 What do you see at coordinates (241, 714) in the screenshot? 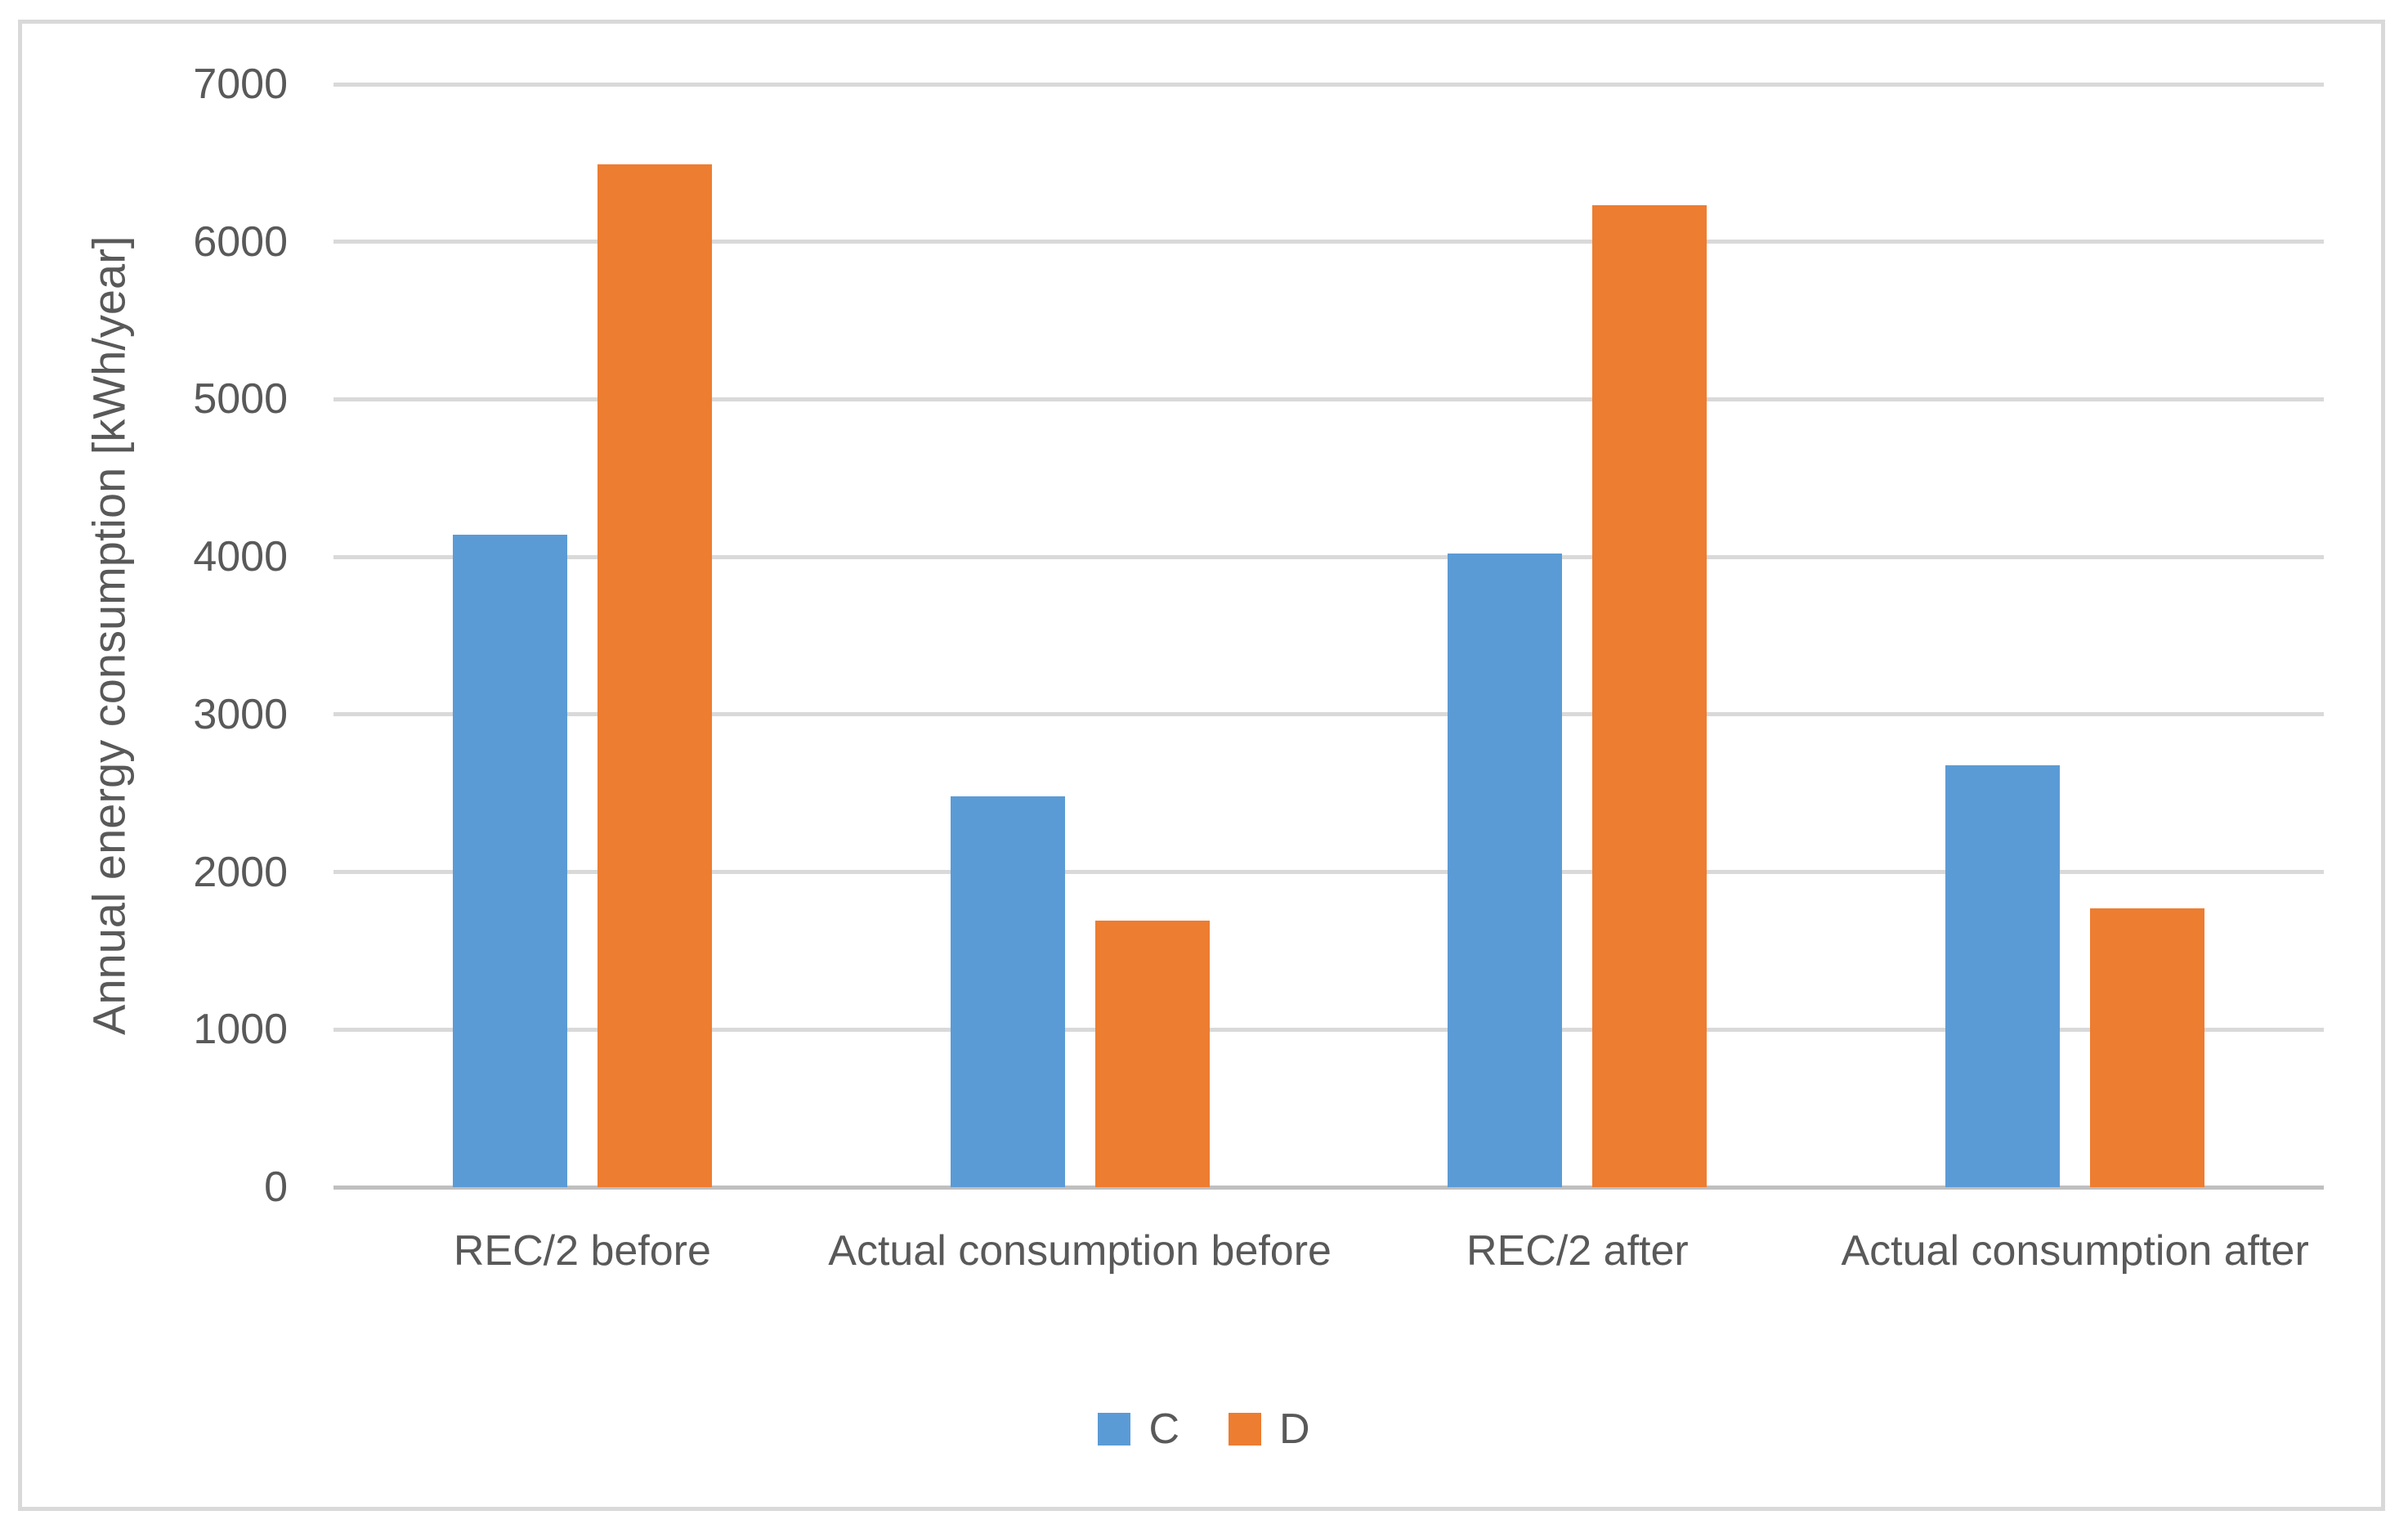
I see `y-axis-tick-label: 3000` at bounding box center [241, 714].